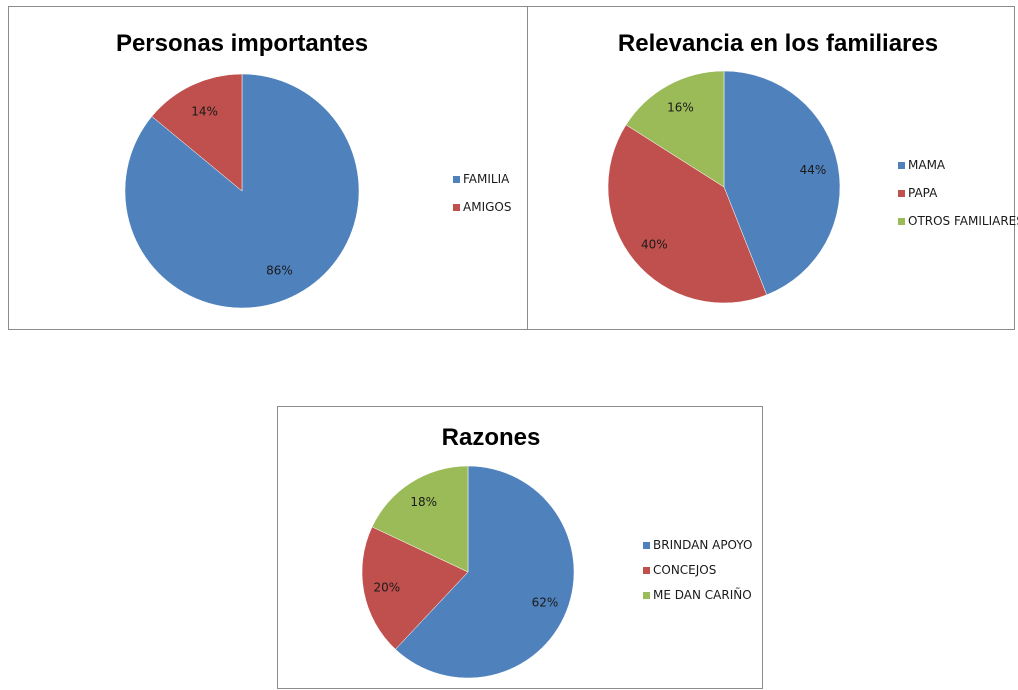 This screenshot has width=1018, height=690. I want to click on legend-swatch-papa, so click(901, 193).